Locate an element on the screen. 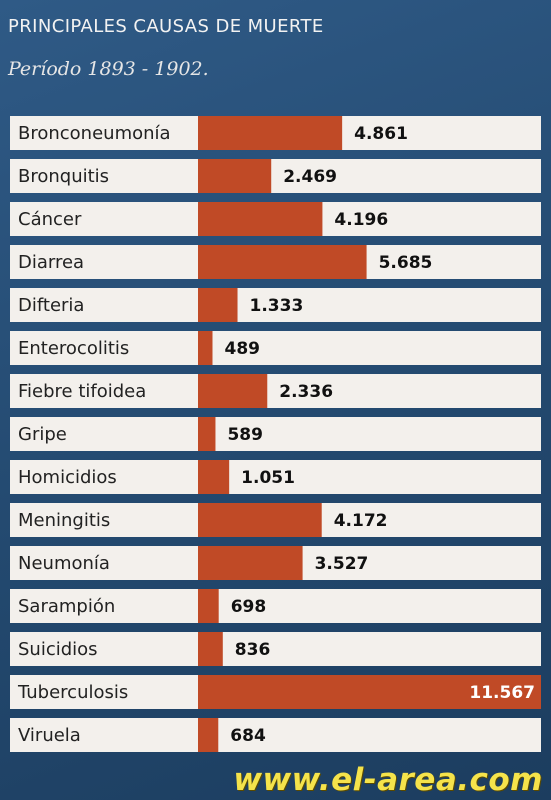 This screenshot has width=551, height=800. bar-bronquitis is located at coordinates (235, 176).